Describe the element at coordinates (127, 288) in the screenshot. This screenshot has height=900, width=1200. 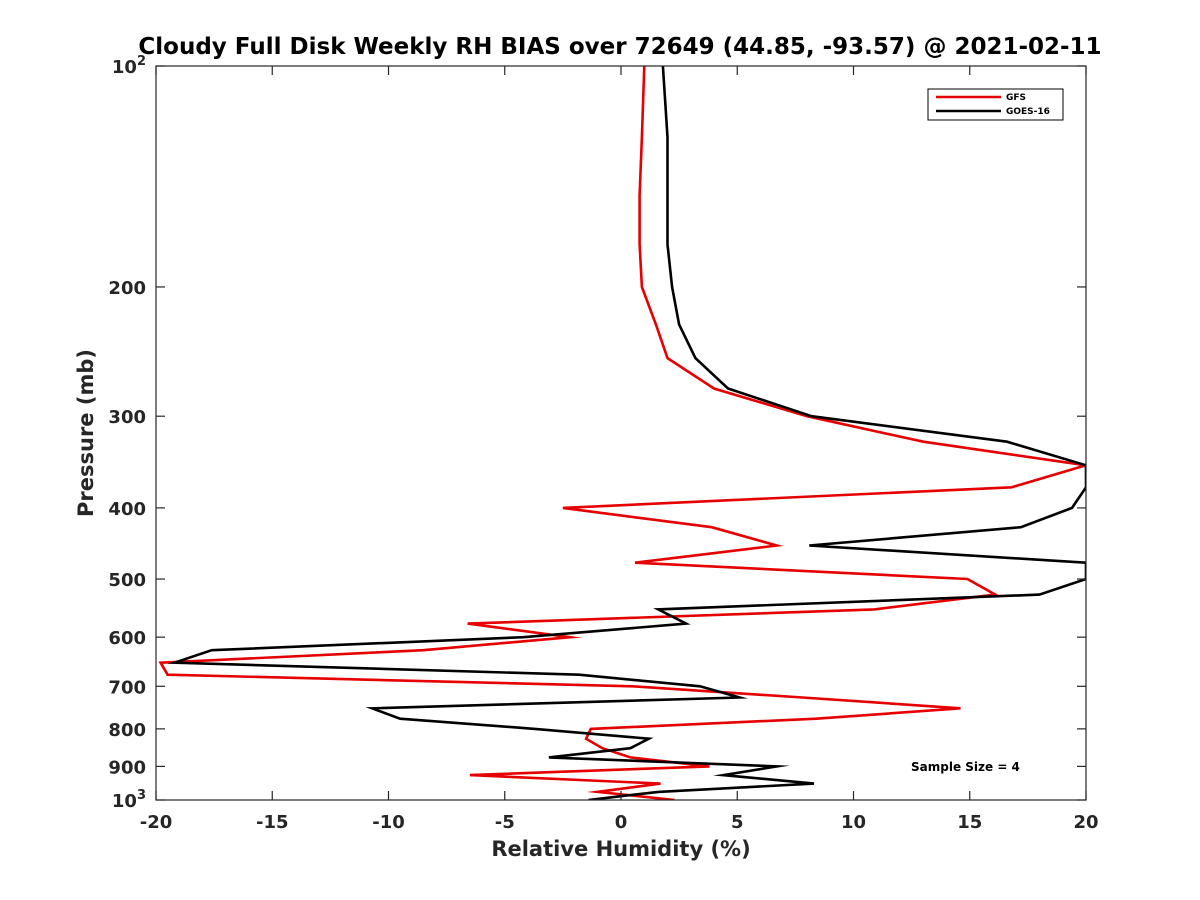
I see `y-tick-label: 200` at that location.